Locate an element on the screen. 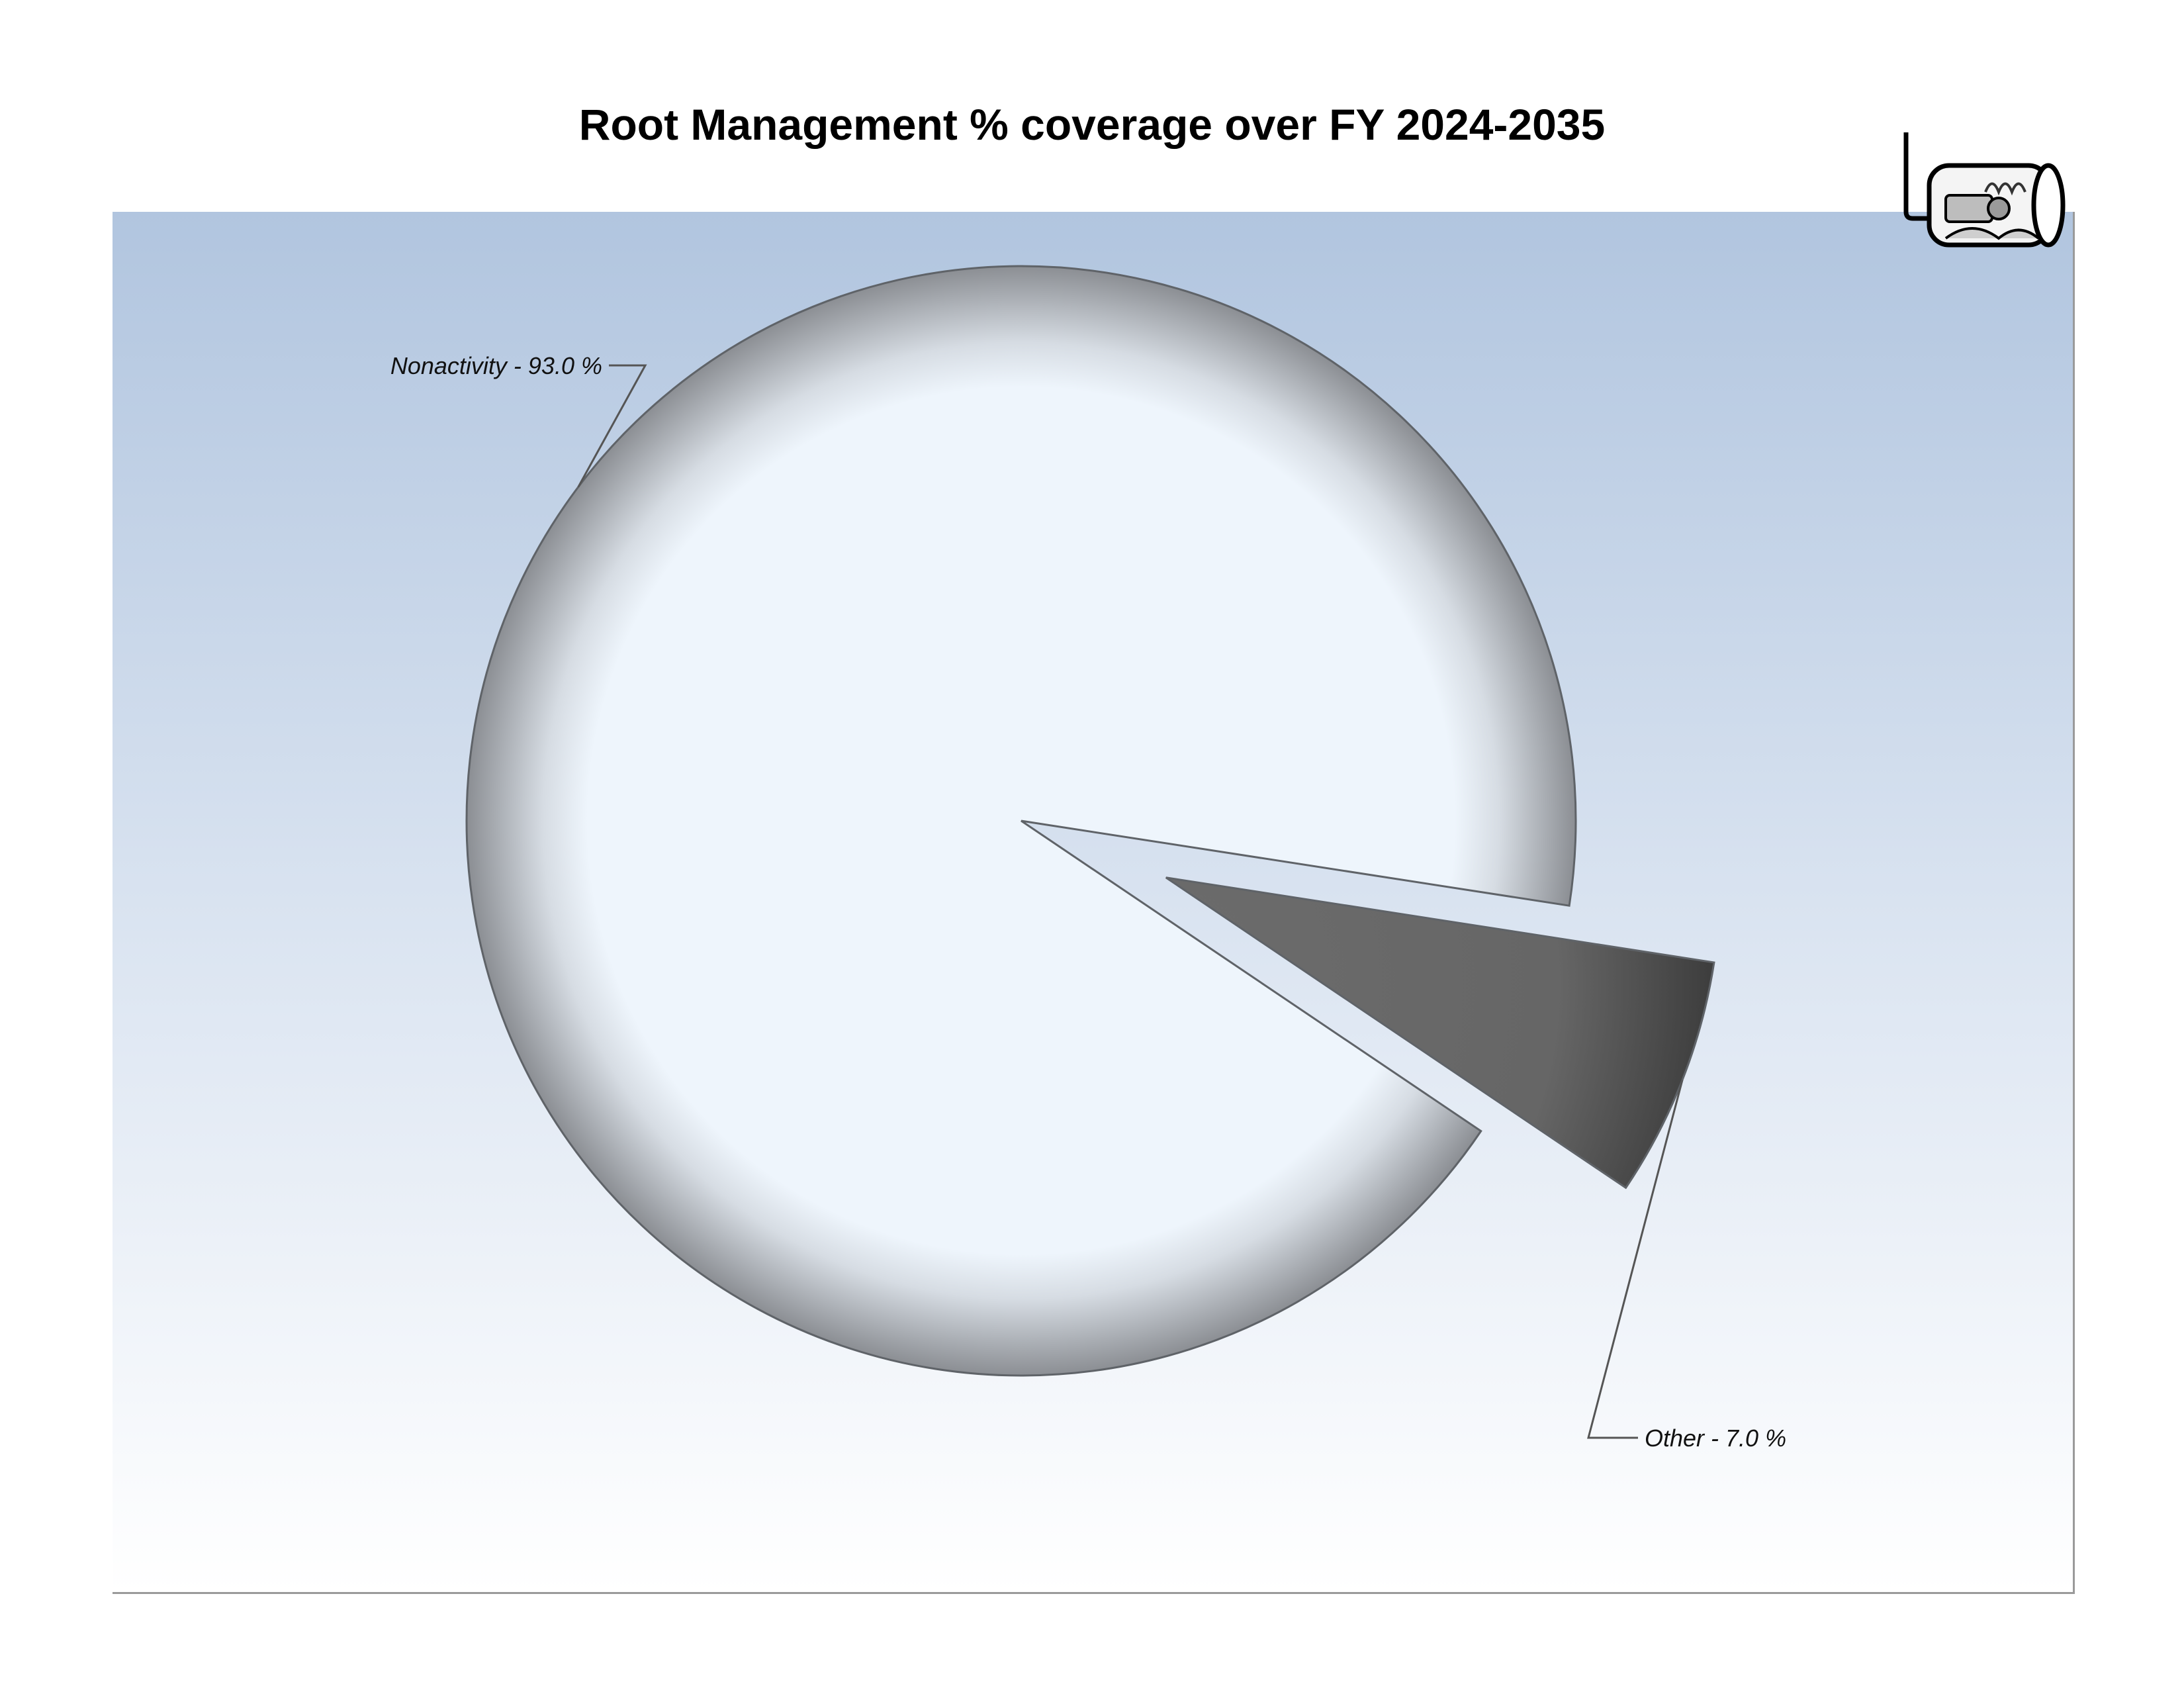 Image resolution: width=2184 pixels, height=1688 pixels. data-label-nonactivity: Nonactivity - 93.0 % is located at coordinates (496, 365).